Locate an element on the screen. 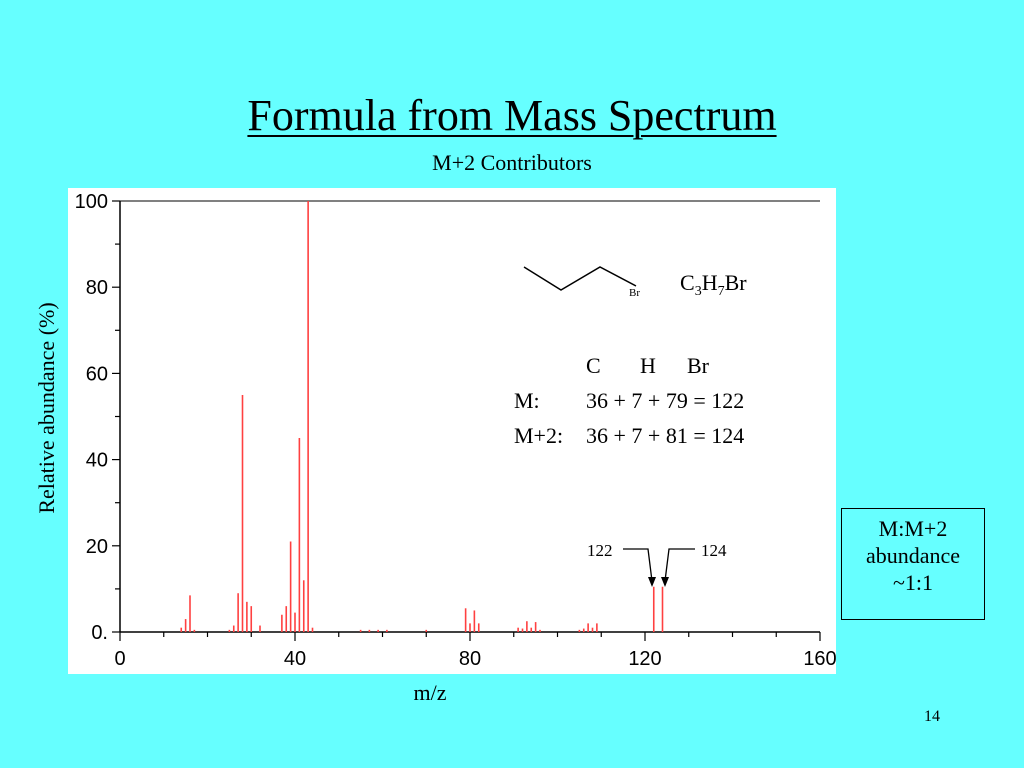 This screenshot has width=1024, height=768. carbon-chain is located at coordinates (580, 278).